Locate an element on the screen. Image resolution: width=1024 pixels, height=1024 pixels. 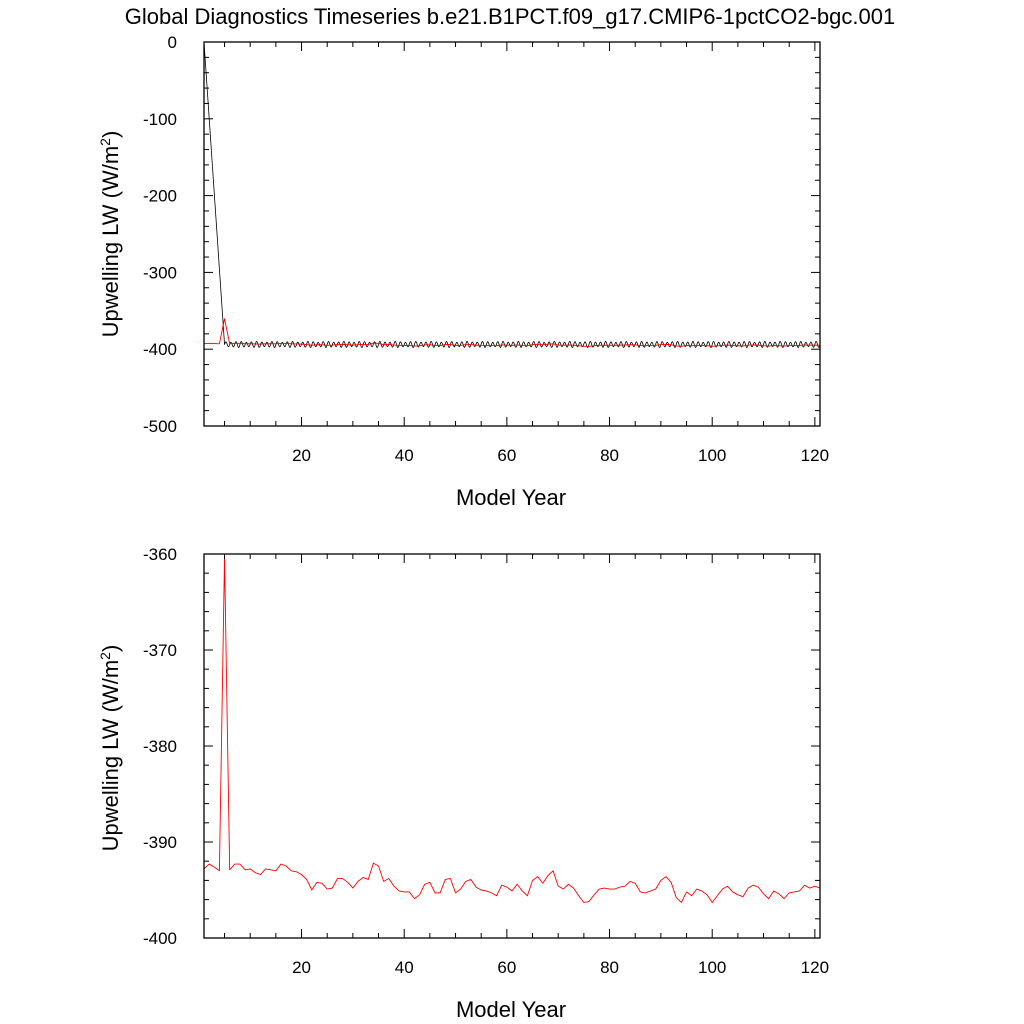
bottom-x-tick-label: 60 is located at coordinates (506, 967).